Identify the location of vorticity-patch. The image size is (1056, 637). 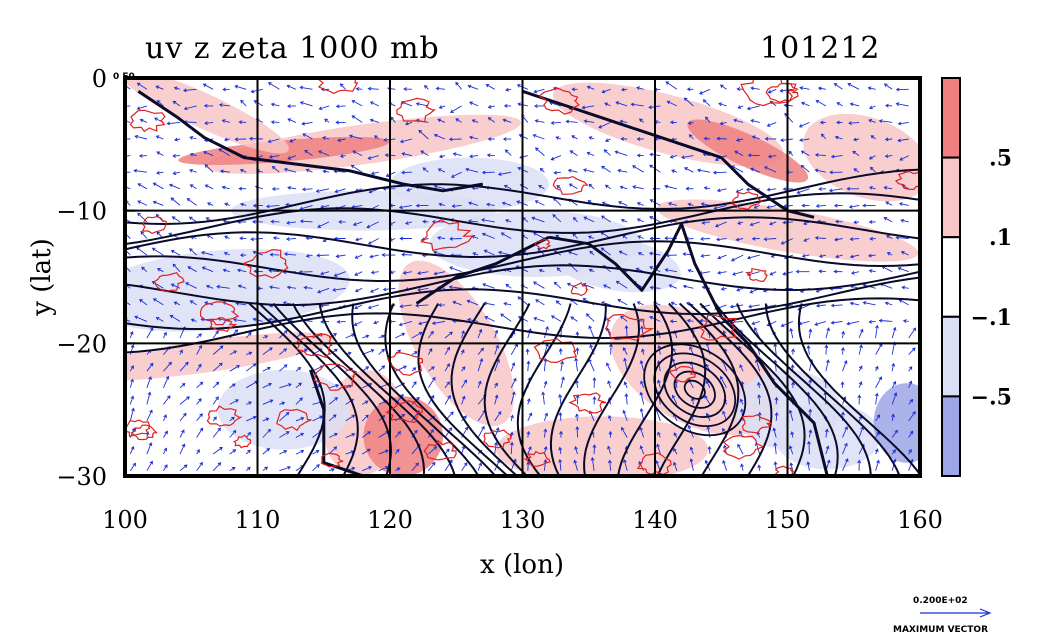
(207, 116).